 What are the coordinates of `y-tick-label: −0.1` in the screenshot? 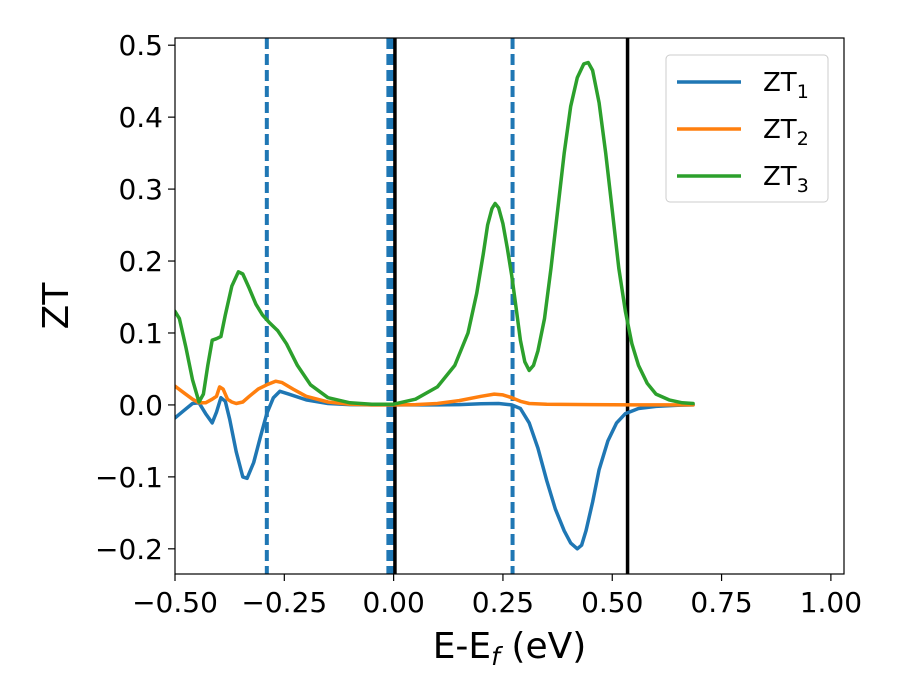 It's located at (129, 477).